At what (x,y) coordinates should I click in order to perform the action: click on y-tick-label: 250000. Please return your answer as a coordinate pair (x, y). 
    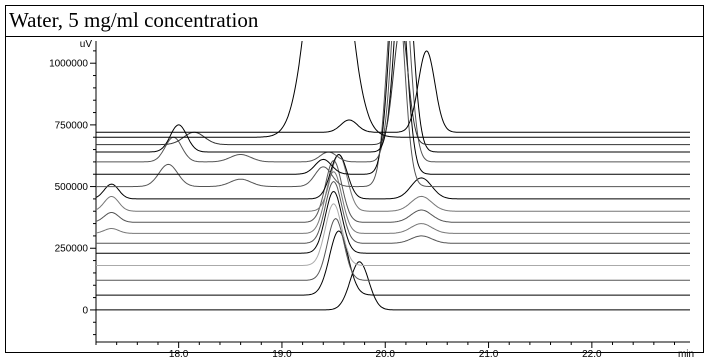
    Looking at the image, I should click on (72, 249).